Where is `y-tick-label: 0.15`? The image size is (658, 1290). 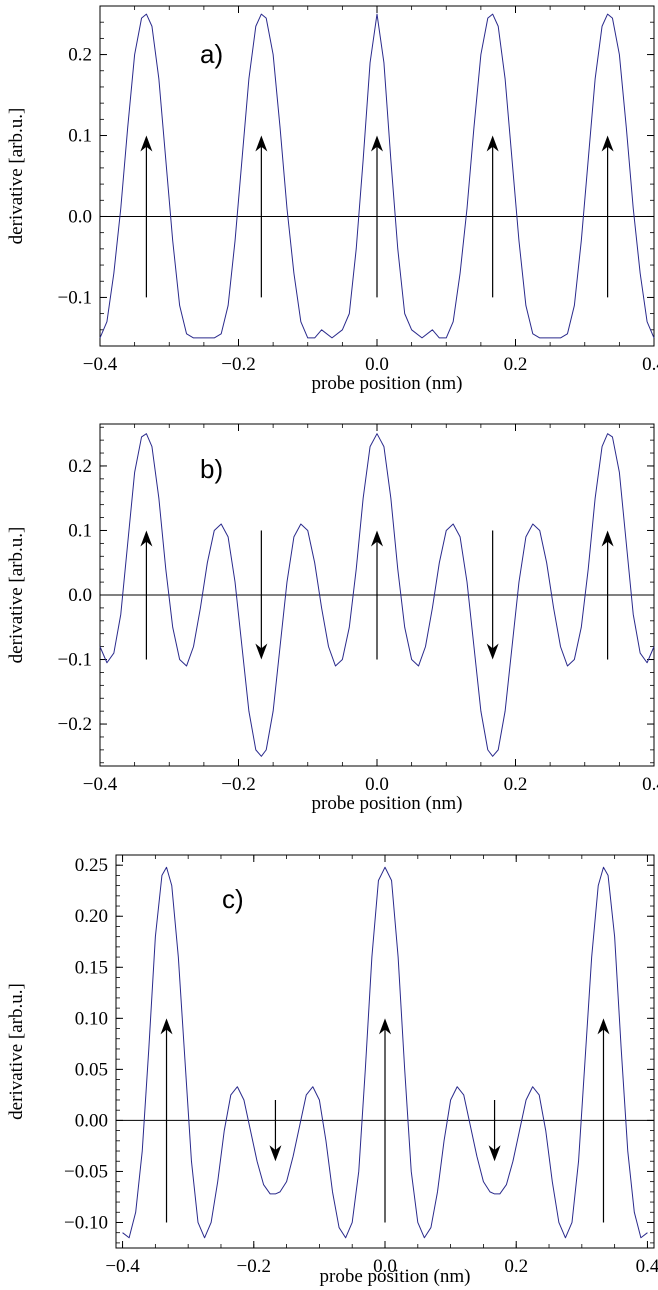 y-tick-label: 0.15 is located at coordinates (91, 967).